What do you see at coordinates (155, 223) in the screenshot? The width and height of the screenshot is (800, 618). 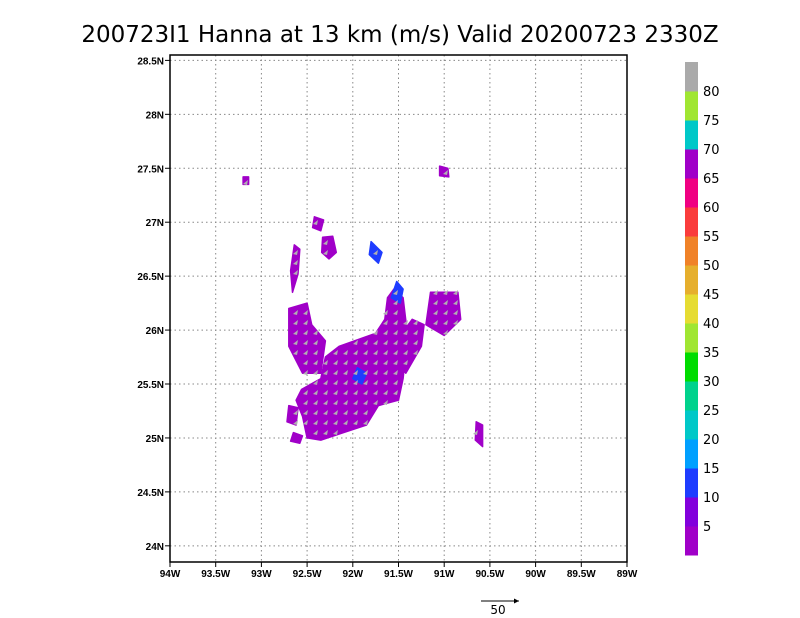 I see `y-tick-label: 27N` at bounding box center [155, 223].